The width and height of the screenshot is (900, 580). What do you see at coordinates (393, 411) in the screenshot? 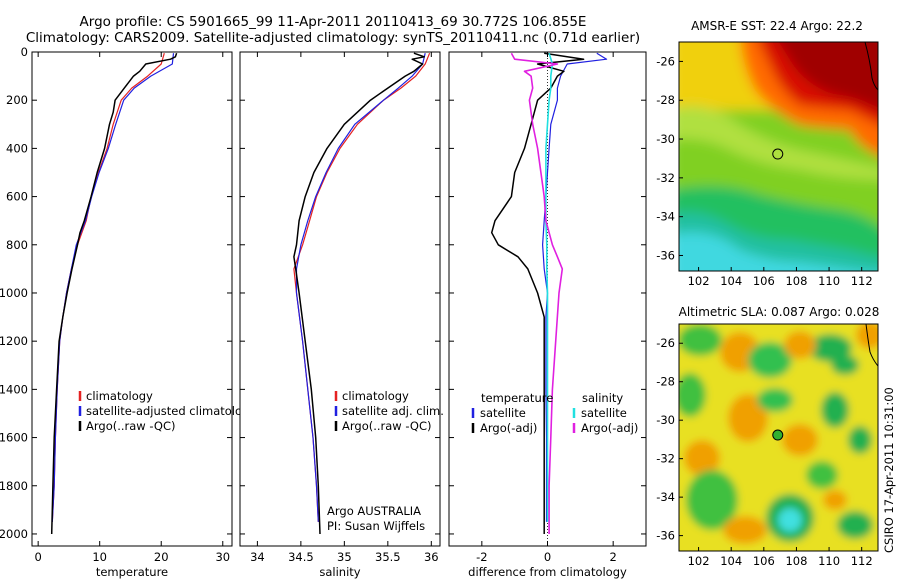
I see `sal-legend-label: satellite adj. clim.` at bounding box center [393, 411].